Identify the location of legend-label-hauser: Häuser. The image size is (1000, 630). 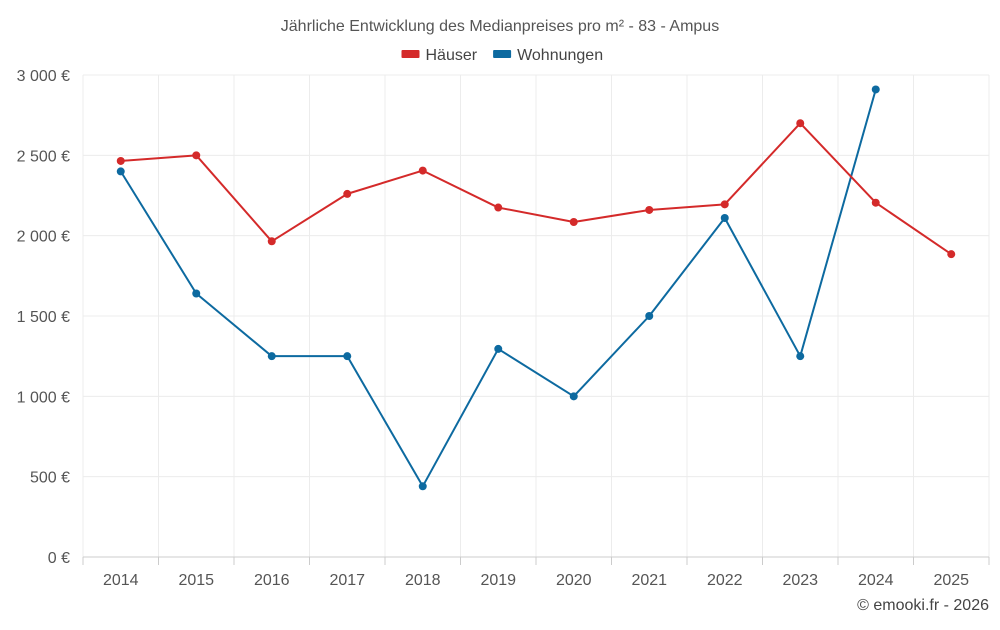
(452, 55).